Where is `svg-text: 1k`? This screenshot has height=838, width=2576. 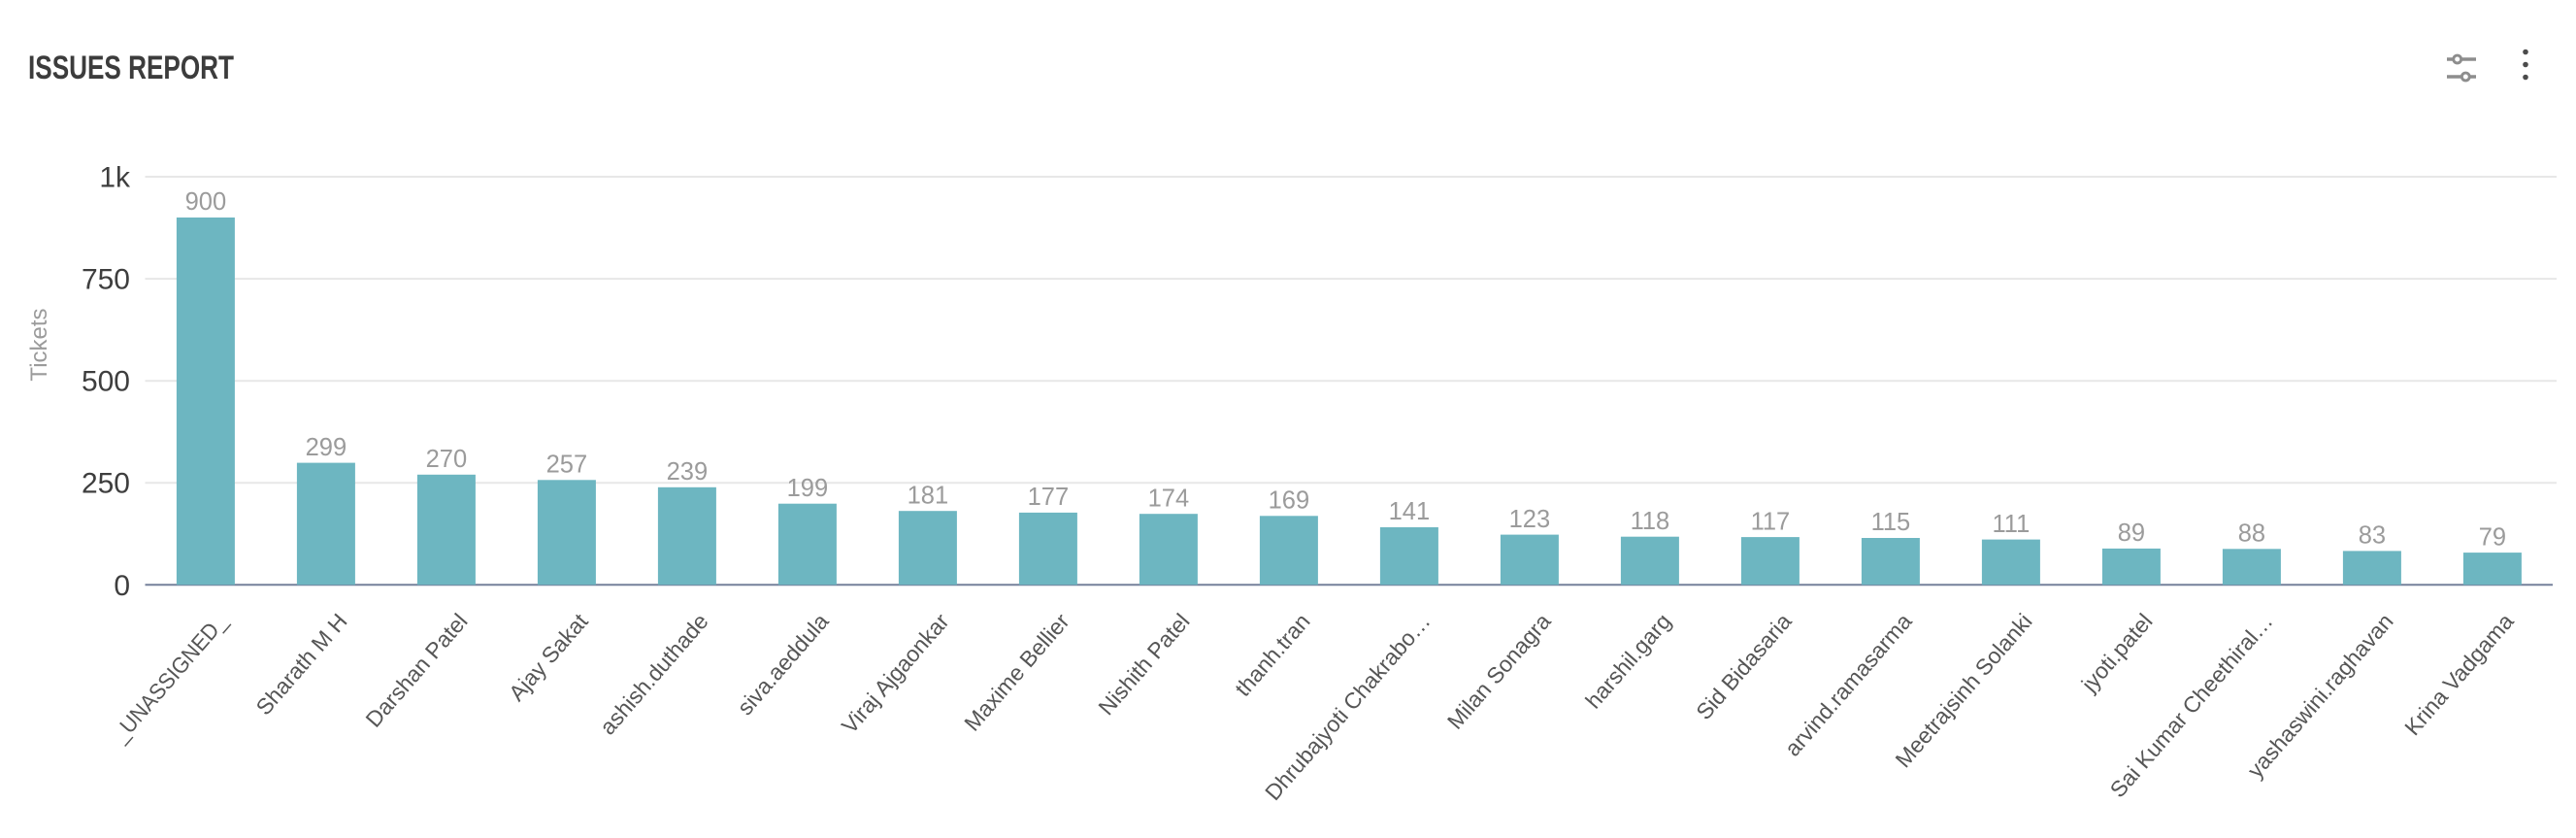
svg-text: 1k is located at coordinates (115, 178).